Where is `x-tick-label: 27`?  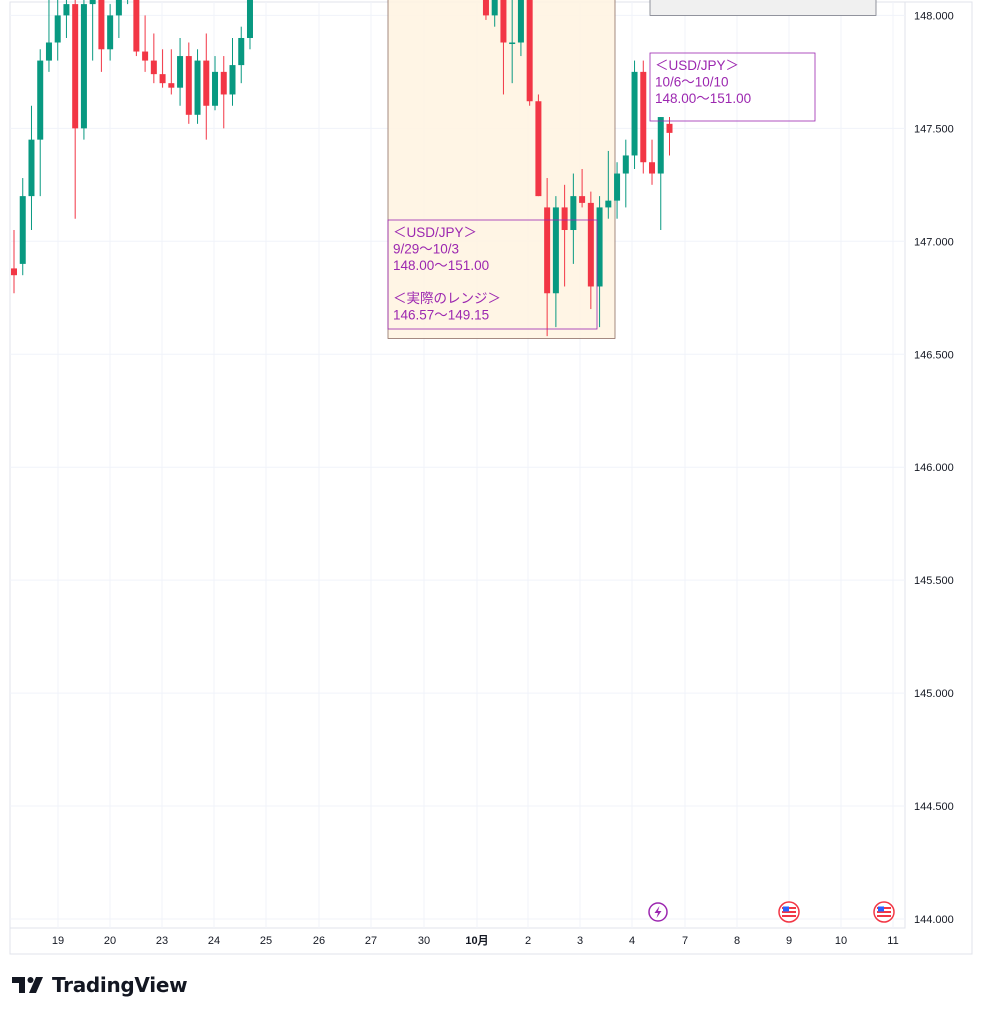
x-tick-label: 27 is located at coordinates (371, 941).